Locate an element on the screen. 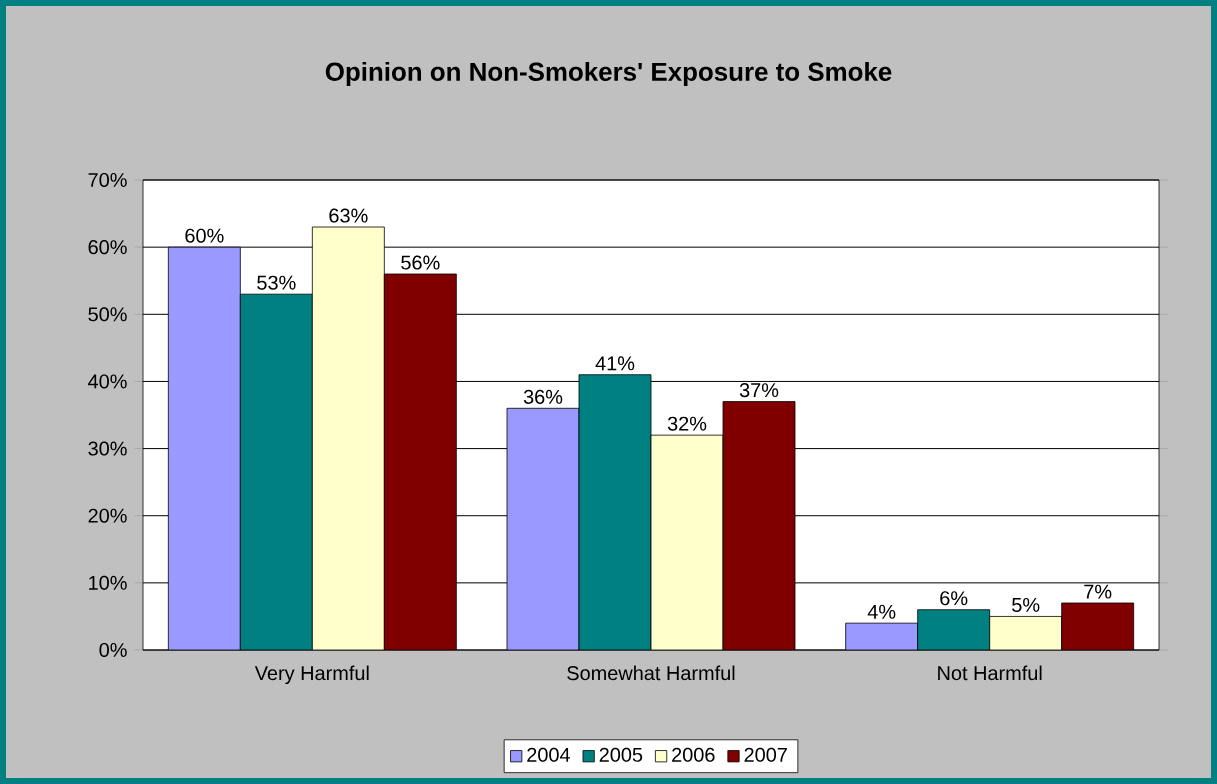  data-label: 41% is located at coordinates (615, 363).